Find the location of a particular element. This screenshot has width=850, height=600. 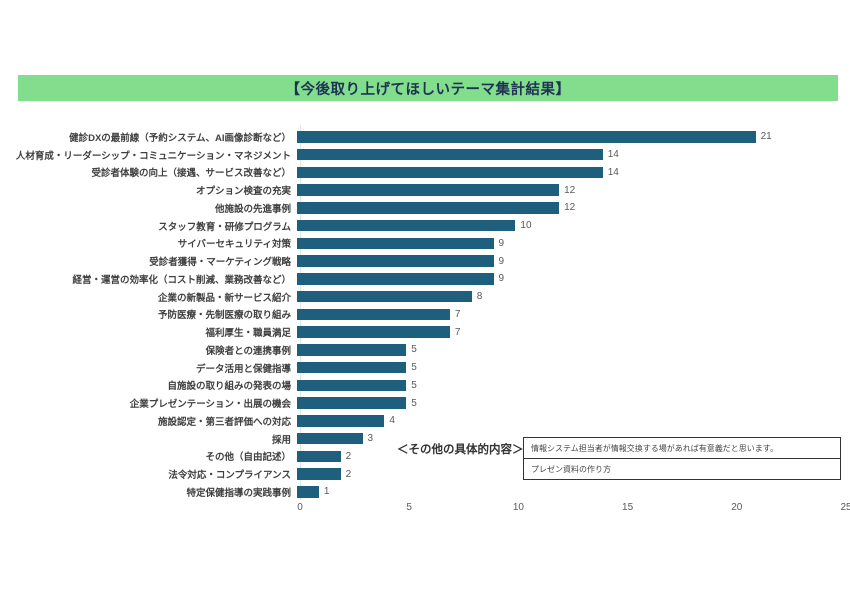

bar-row: 施設認定・第三者評価への対応 4 is located at coordinates (425, 421).